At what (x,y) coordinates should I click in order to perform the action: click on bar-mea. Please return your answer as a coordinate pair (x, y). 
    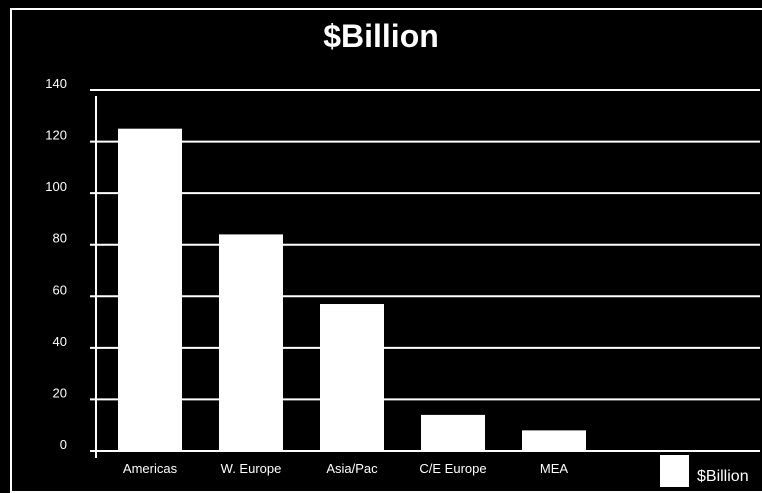
    Looking at the image, I should click on (554, 440).